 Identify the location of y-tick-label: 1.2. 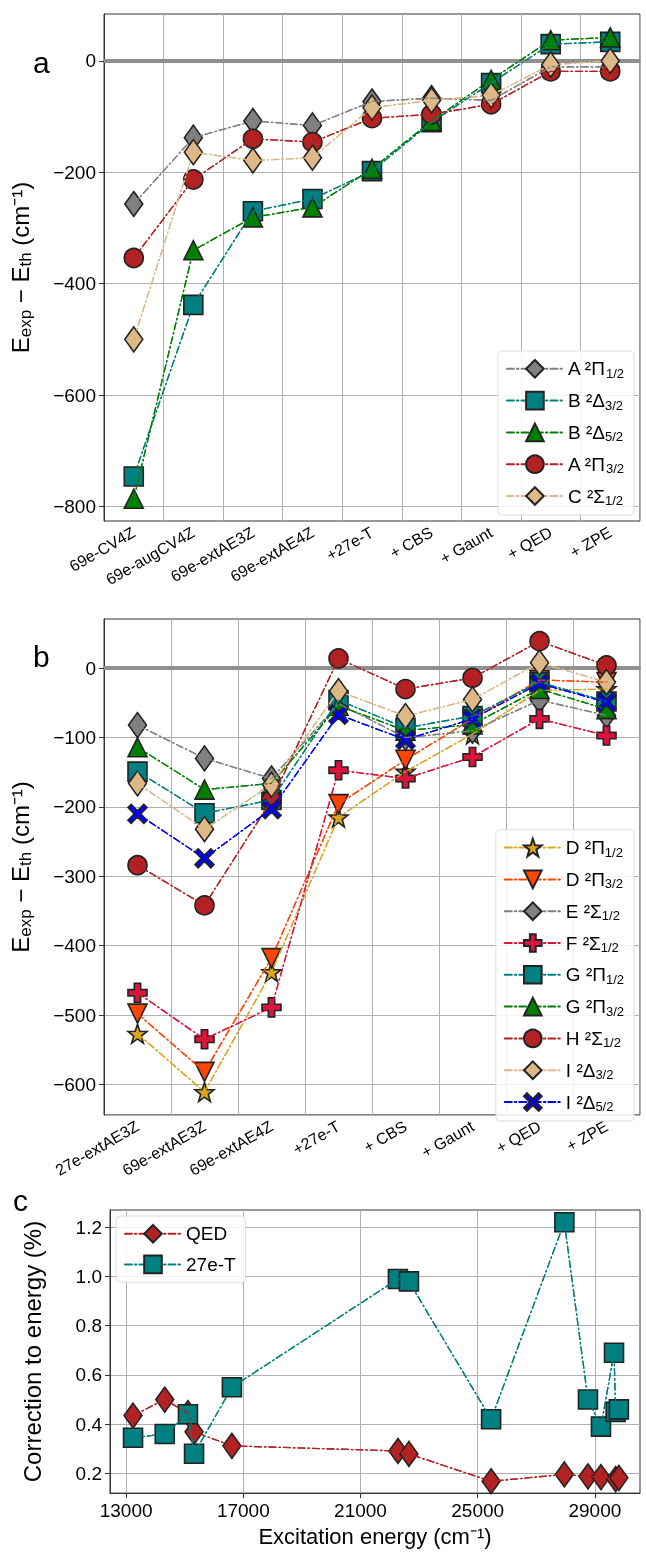
(88, 1227).